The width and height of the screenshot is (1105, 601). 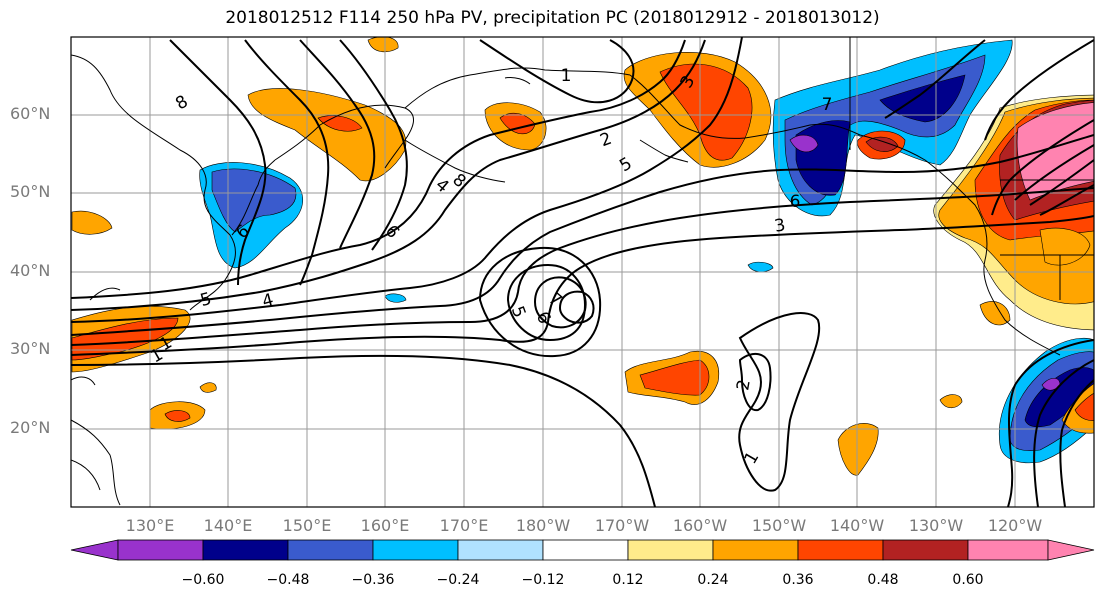 What do you see at coordinates (622, 525) in the screenshot?
I see `lon-label: 170°W` at bounding box center [622, 525].